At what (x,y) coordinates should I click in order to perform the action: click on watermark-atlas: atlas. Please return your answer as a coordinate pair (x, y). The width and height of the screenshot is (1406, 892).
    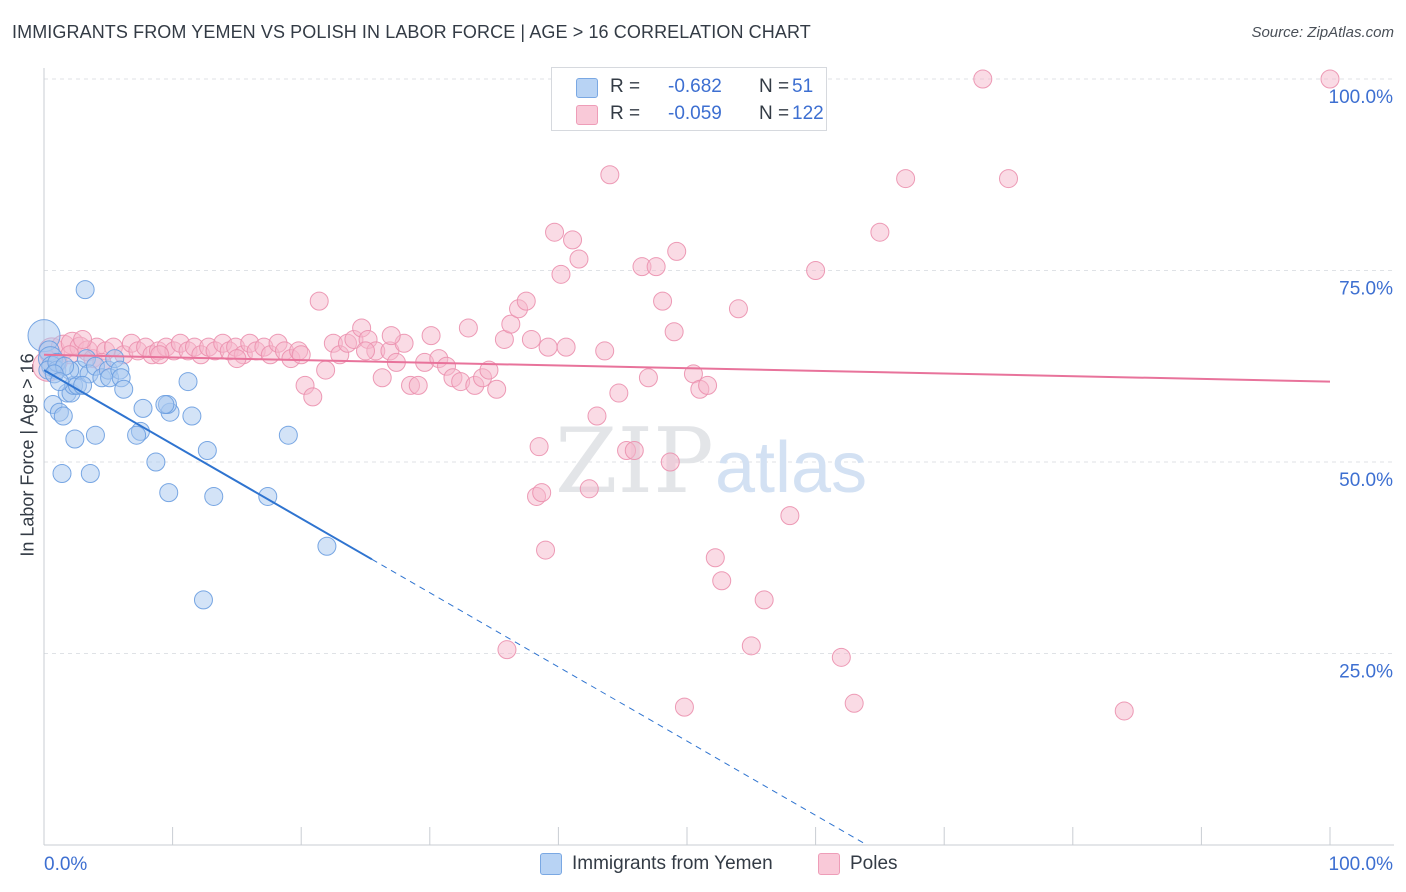
    Looking at the image, I should click on (791, 468).